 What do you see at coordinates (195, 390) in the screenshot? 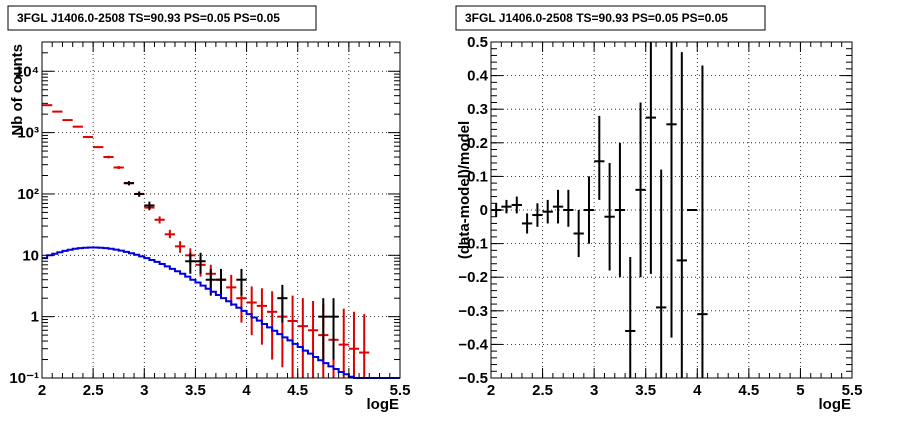
I see `counts-x-tick-label: 3.5` at bounding box center [195, 390].